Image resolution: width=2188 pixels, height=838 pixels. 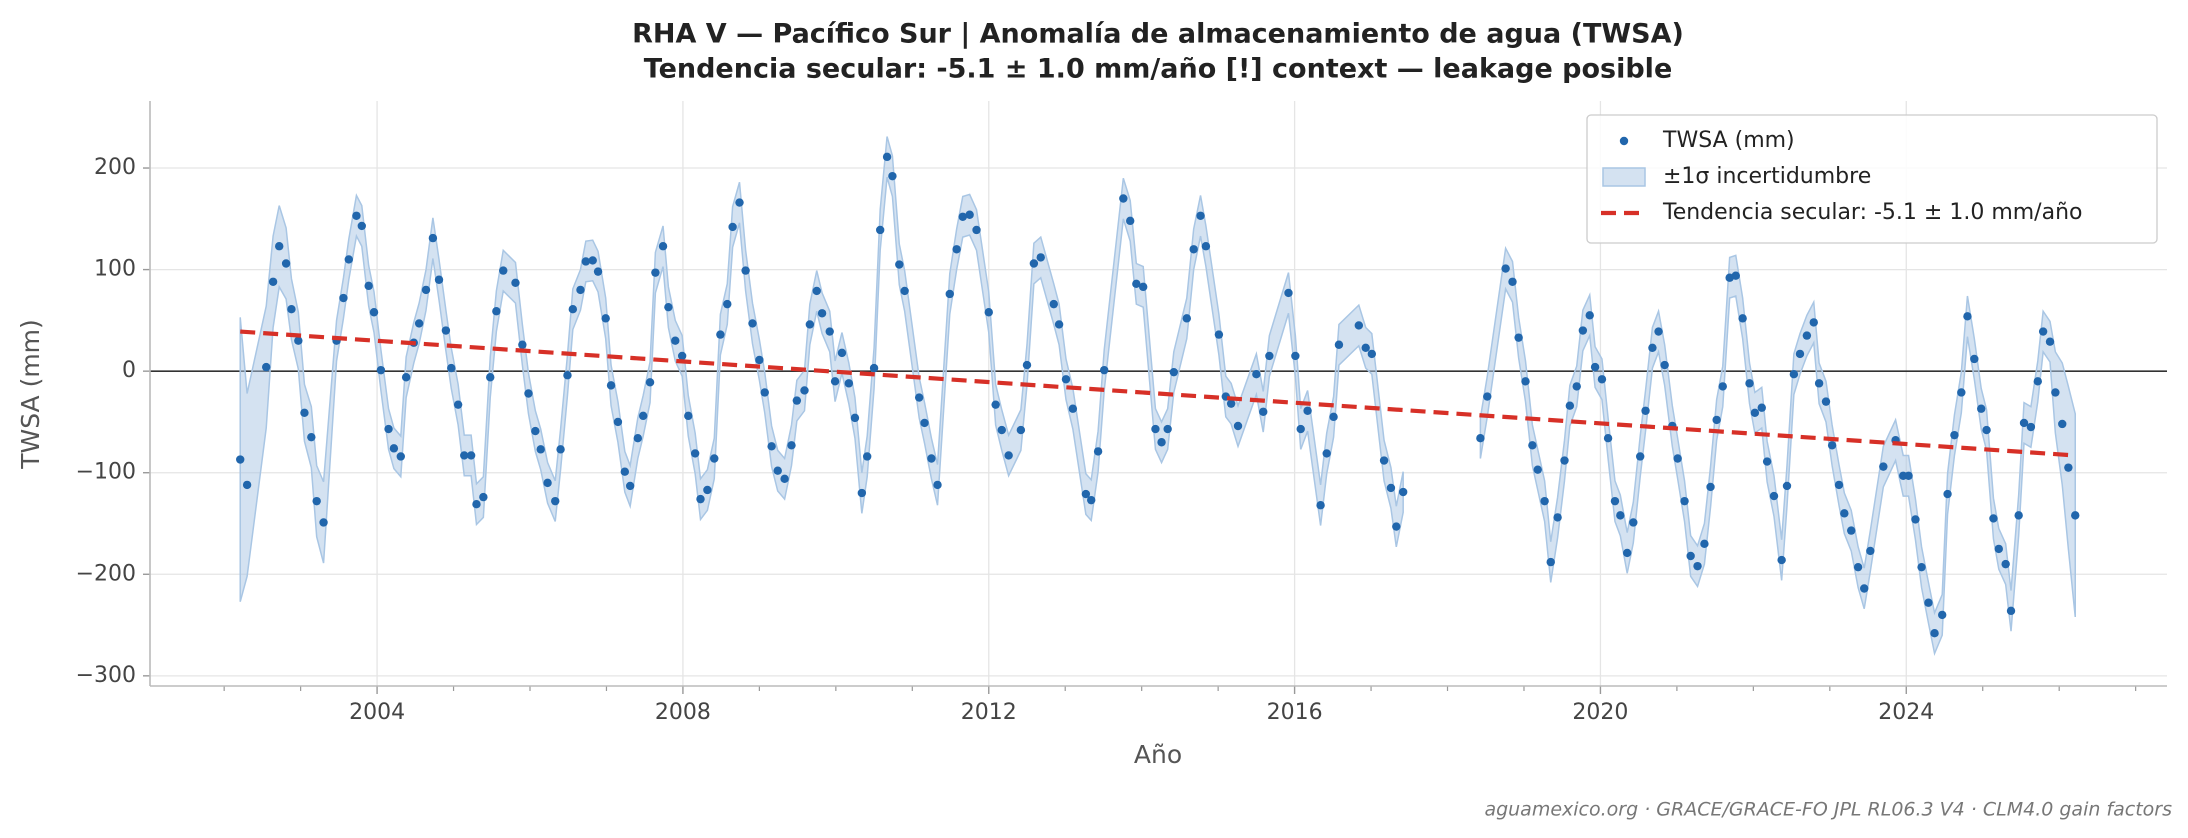 What do you see at coordinates (1872, 212) in the screenshot?
I see `legend-label: Tendencia secular: -5.1 ± 1.0 mm/año` at bounding box center [1872, 212].